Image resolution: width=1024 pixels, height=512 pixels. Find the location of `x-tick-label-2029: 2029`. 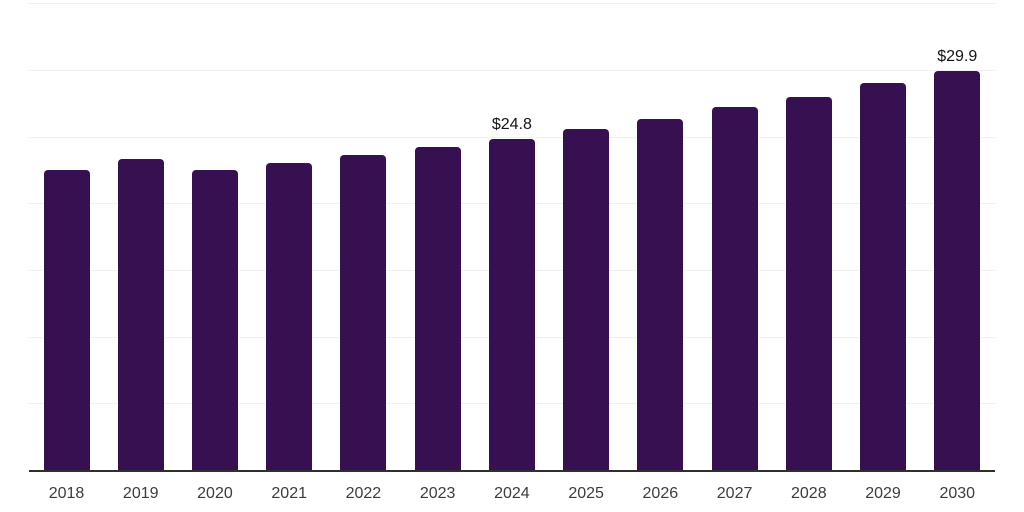

x-tick-label-2029: 2029 is located at coordinates (883, 493).